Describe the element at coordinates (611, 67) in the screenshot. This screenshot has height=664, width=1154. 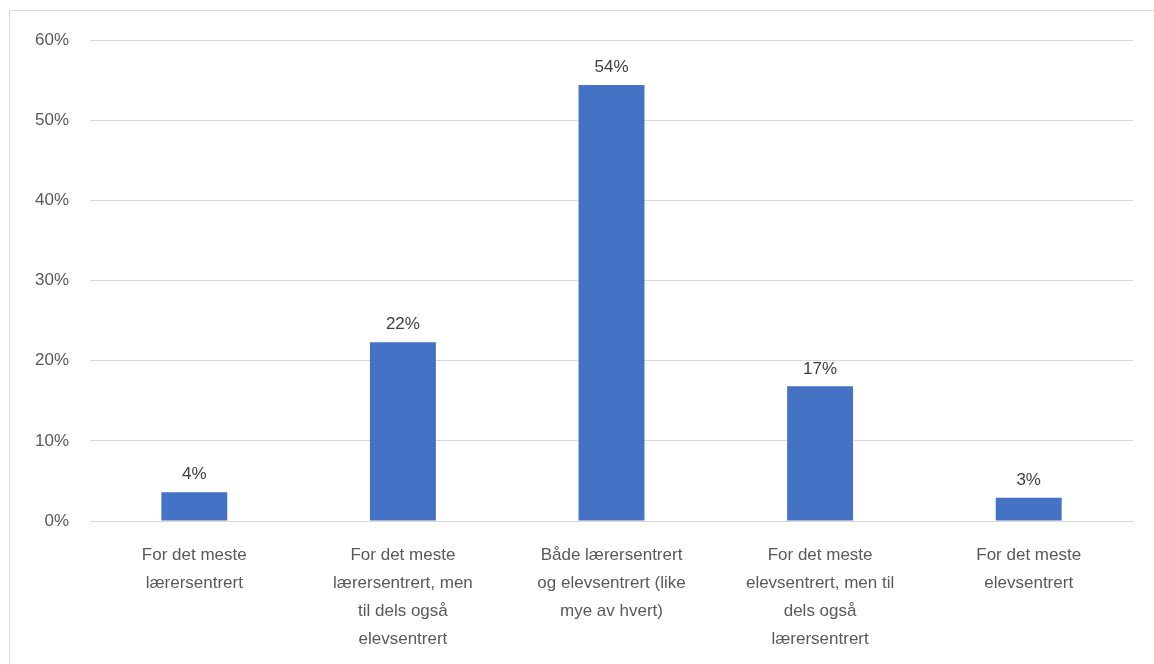
I see `data-label: 54%` at that location.